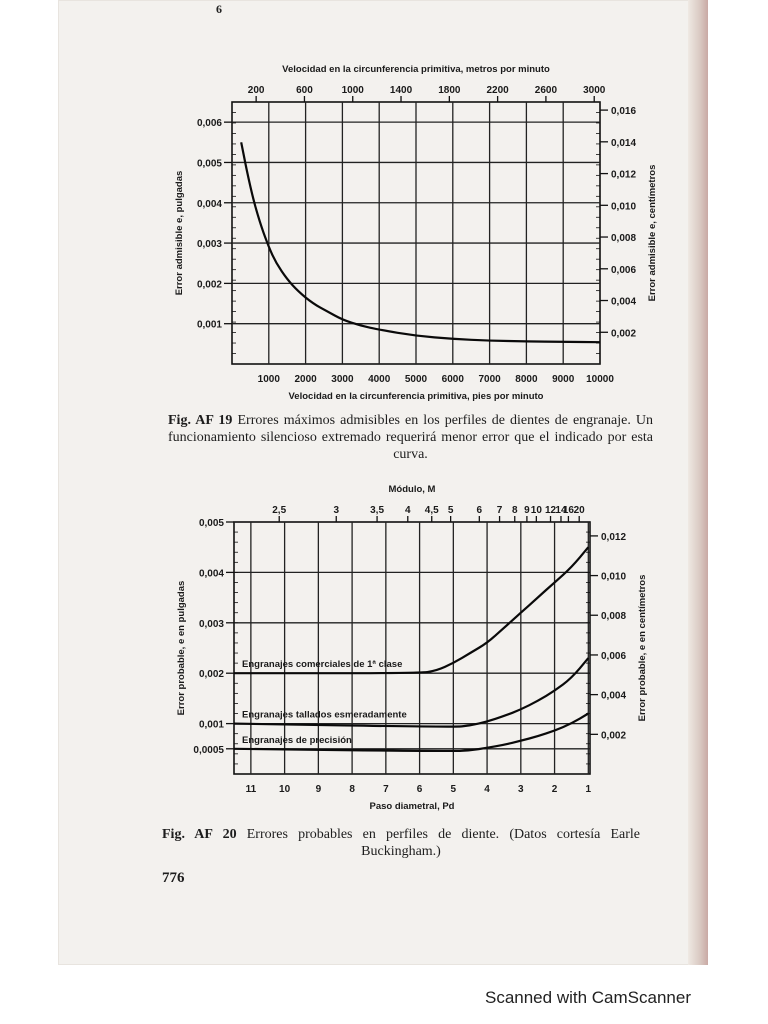  What do you see at coordinates (527, 510) in the screenshot?
I see `top-tick-label: 9` at bounding box center [527, 510].